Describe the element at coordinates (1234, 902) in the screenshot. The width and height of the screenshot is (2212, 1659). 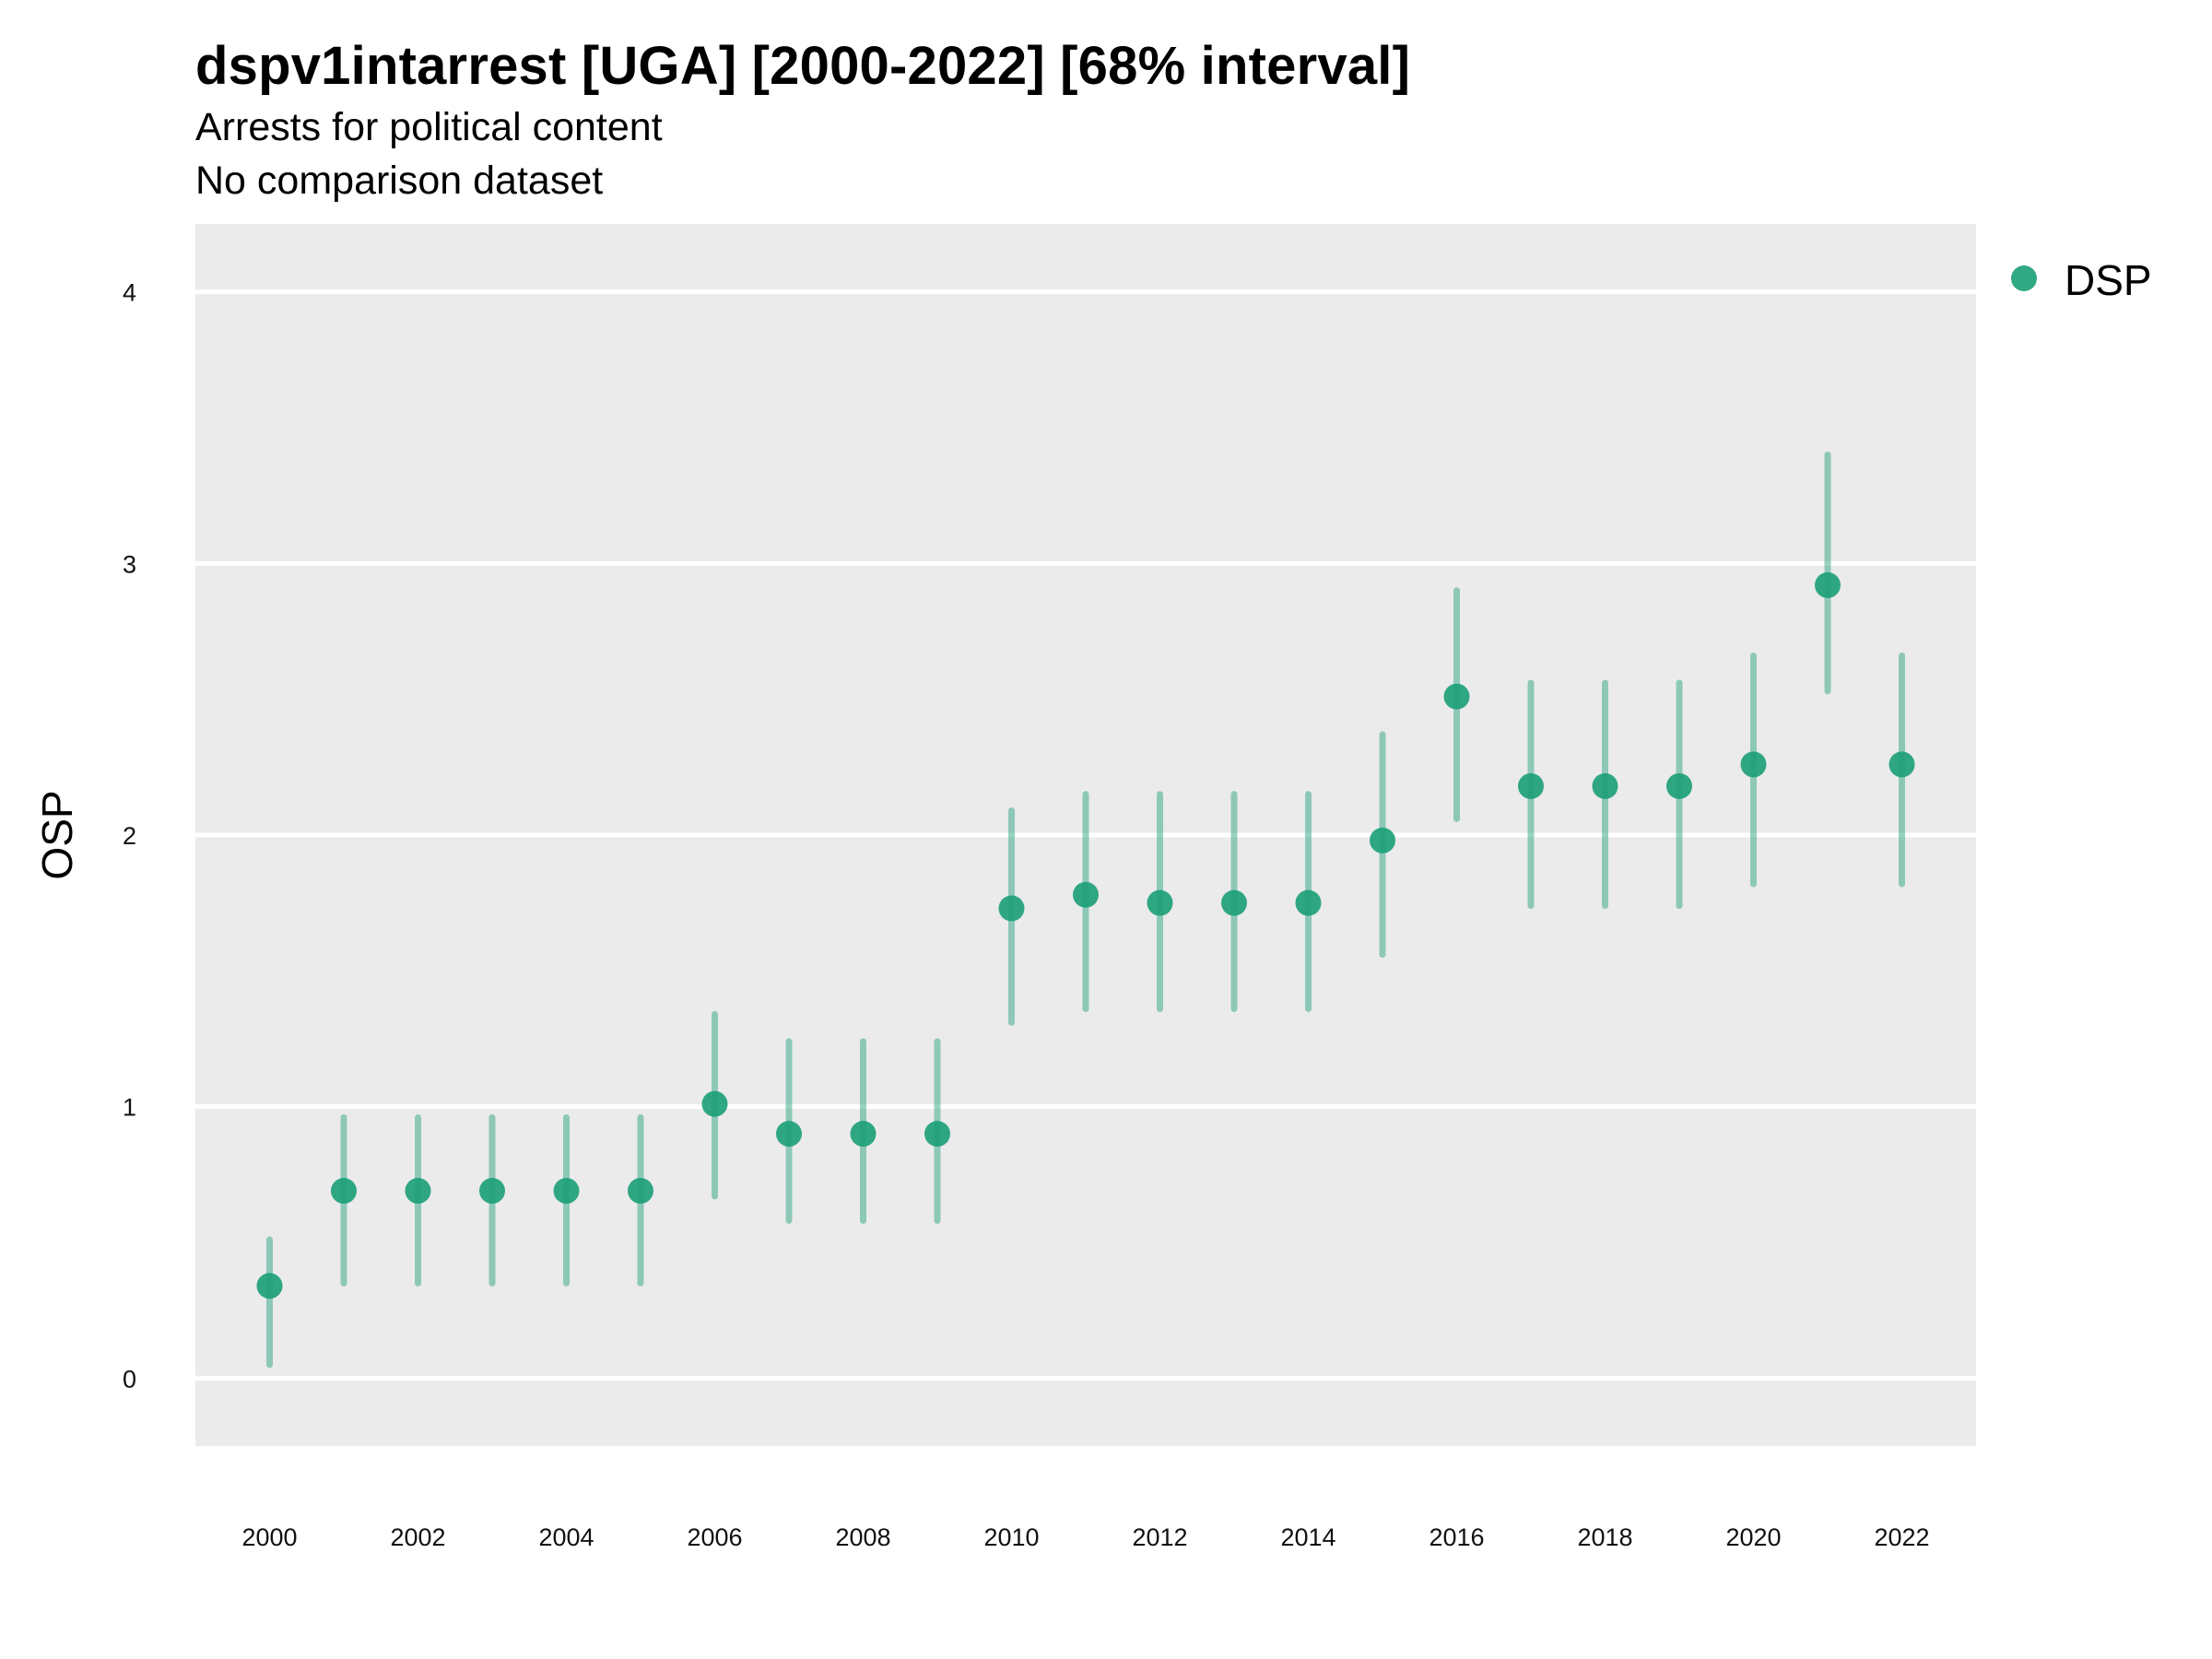
I see `point-2013` at that location.